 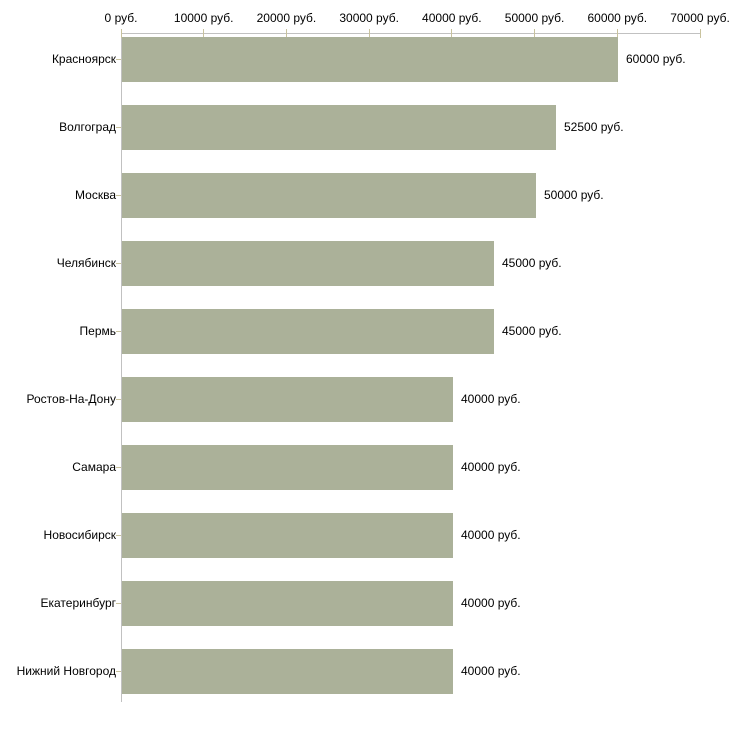 What do you see at coordinates (87, 127) in the screenshot?
I see `category-label: Волгоград` at bounding box center [87, 127].